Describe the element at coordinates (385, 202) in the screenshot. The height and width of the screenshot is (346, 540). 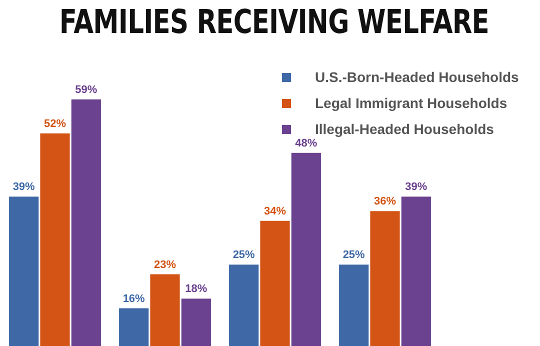
I see `data-label: 36%` at that location.